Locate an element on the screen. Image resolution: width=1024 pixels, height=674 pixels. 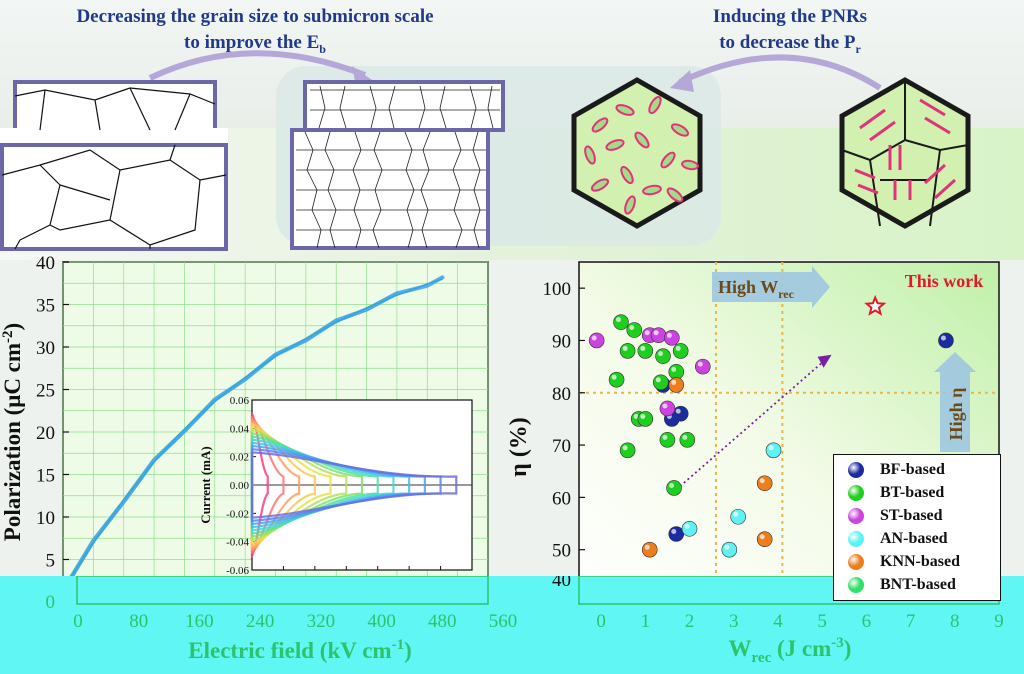
scatter-y-tick-label: 80 is located at coordinates (561, 394).